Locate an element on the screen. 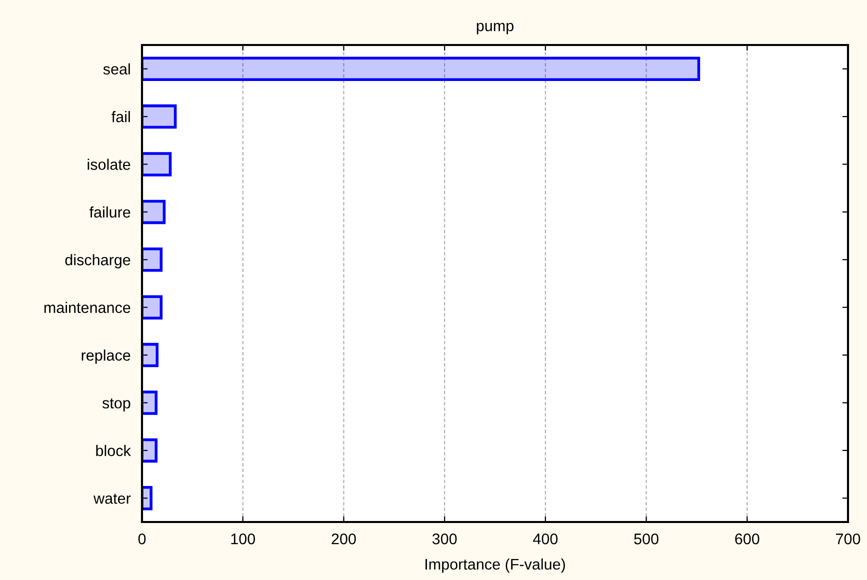 The height and width of the screenshot is (580, 867). x-axis-title: Importance (F-value) is located at coordinates (495, 565).